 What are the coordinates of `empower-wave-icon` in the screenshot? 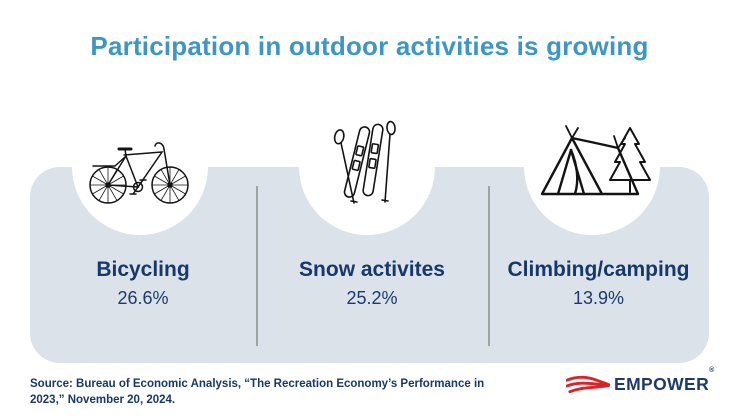 It's located at (588, 384).